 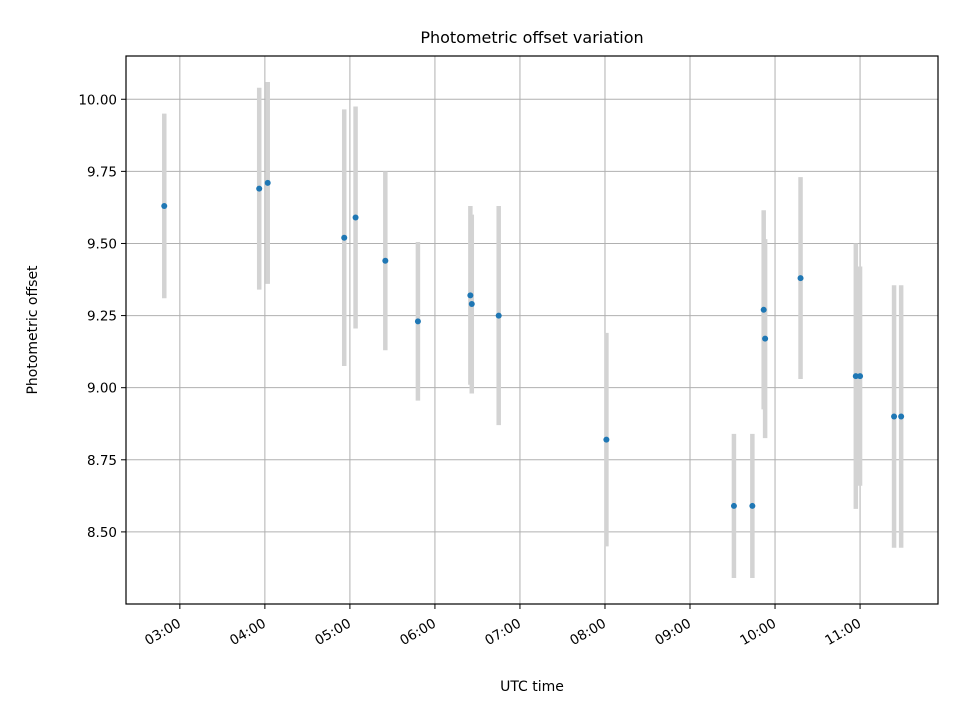 What do you see at coordinates (102, 172) in the screenshot?
I see `y-tick-label: 9.75` at bounding box center [102, 172].